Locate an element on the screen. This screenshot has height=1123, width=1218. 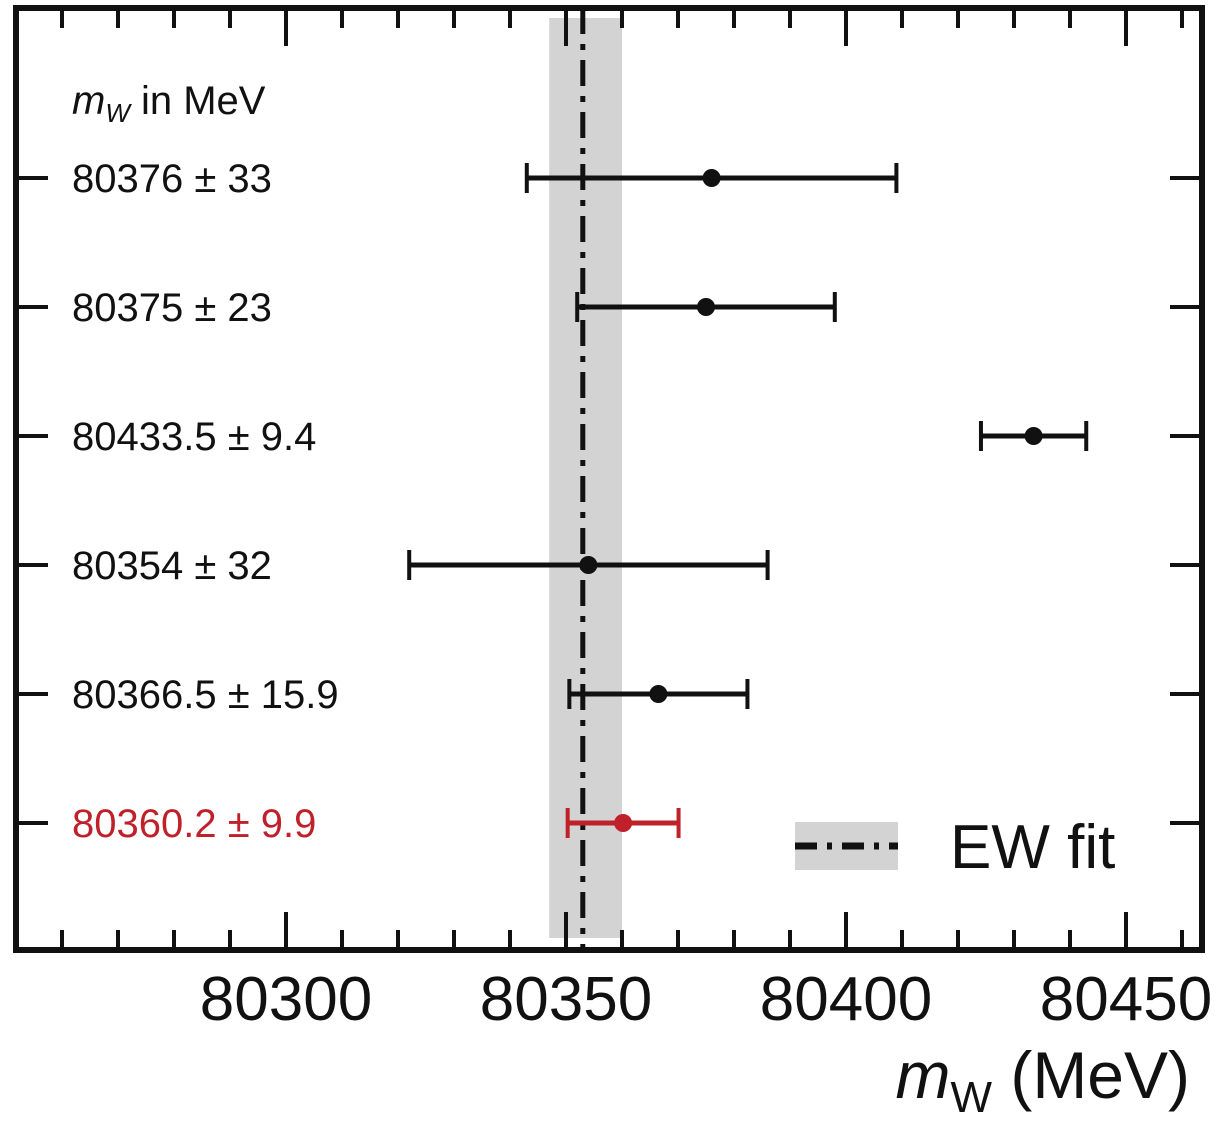
row-label: 80433.5 ± 9.4 is located at coordinates (194, 437).